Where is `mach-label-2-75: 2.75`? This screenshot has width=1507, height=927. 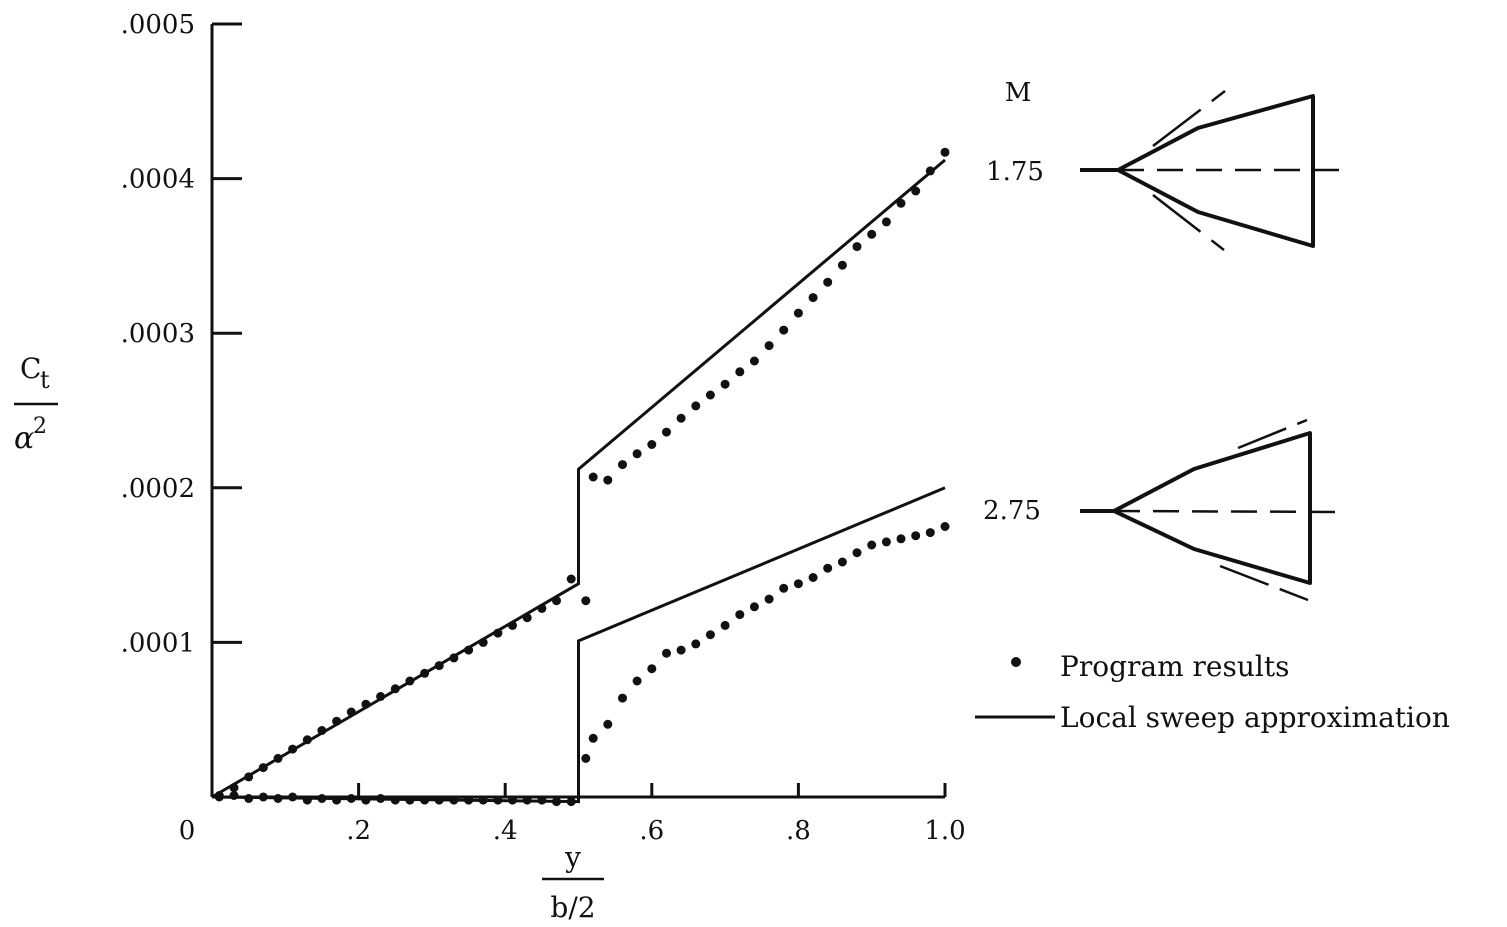 mach-label-2-75: 2.75 is located at coordinates (1012, 511).